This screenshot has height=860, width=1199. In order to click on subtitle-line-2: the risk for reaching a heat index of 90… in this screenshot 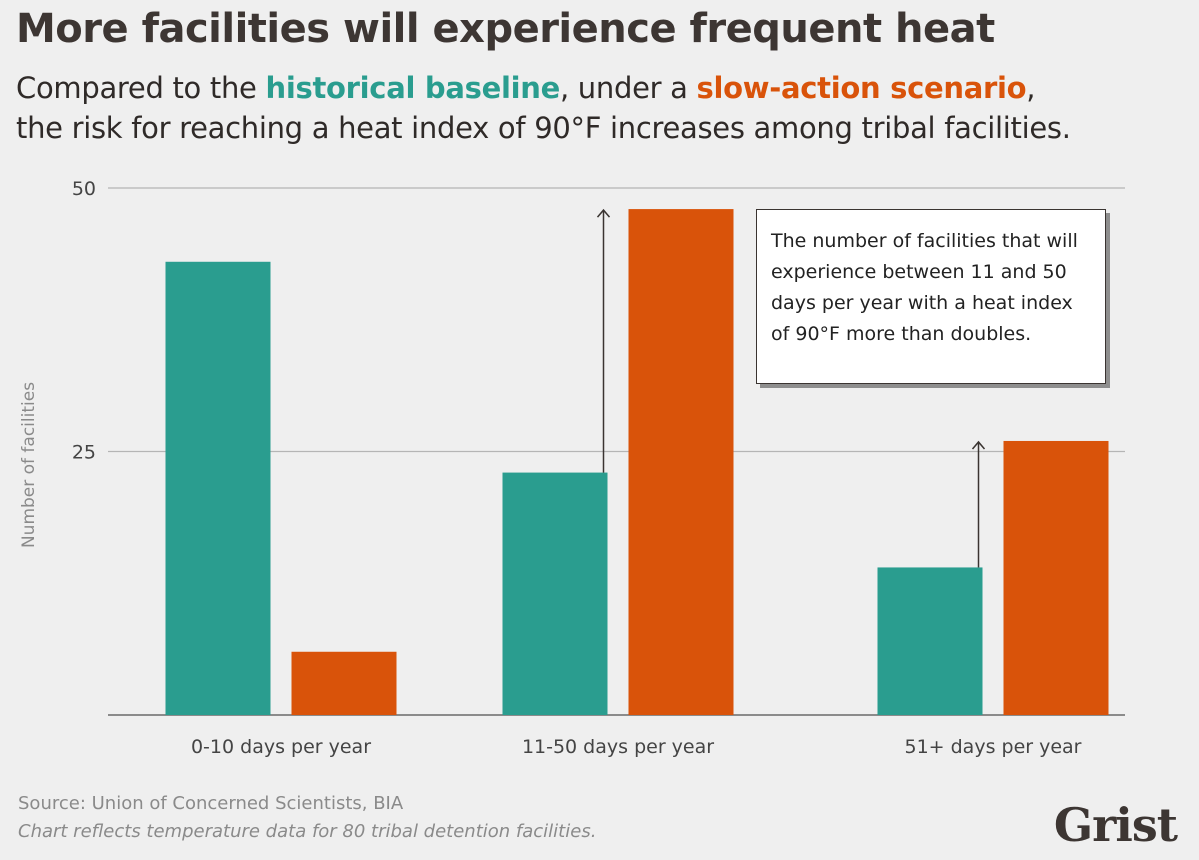, I will do `click(543, 128)`.